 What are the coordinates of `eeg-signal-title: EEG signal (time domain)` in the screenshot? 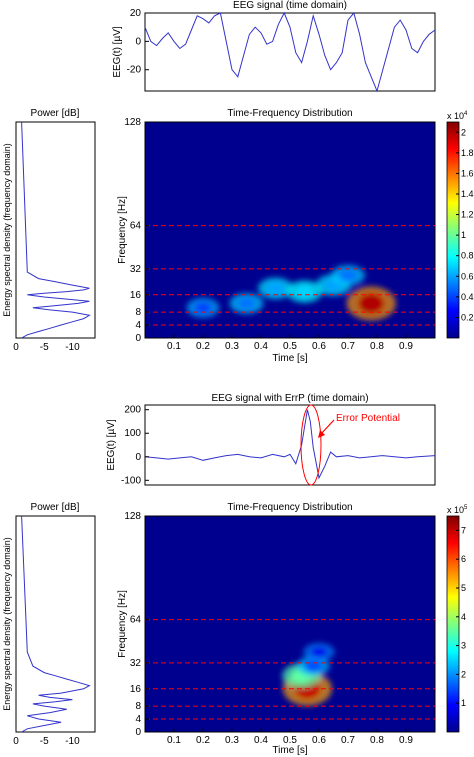 It's located at (290, 5).